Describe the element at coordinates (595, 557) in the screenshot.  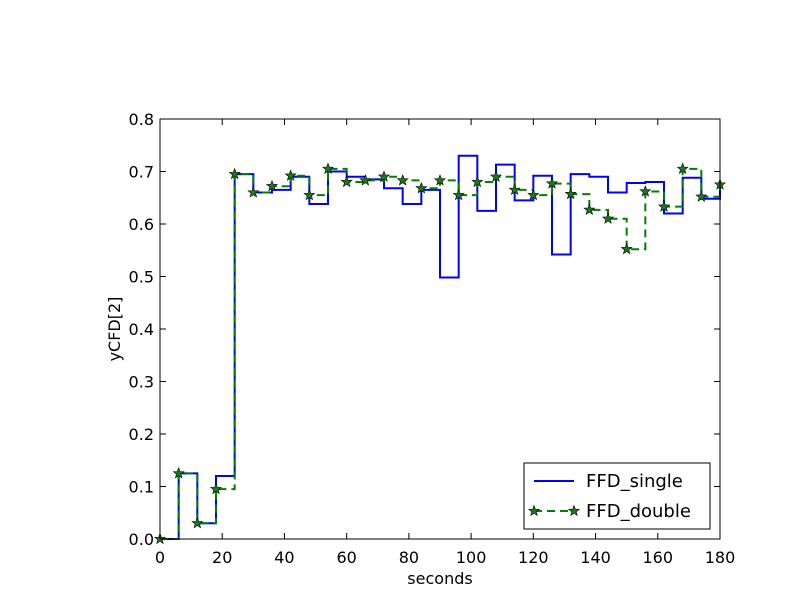
I see `x-tick-label: 140` at that location.